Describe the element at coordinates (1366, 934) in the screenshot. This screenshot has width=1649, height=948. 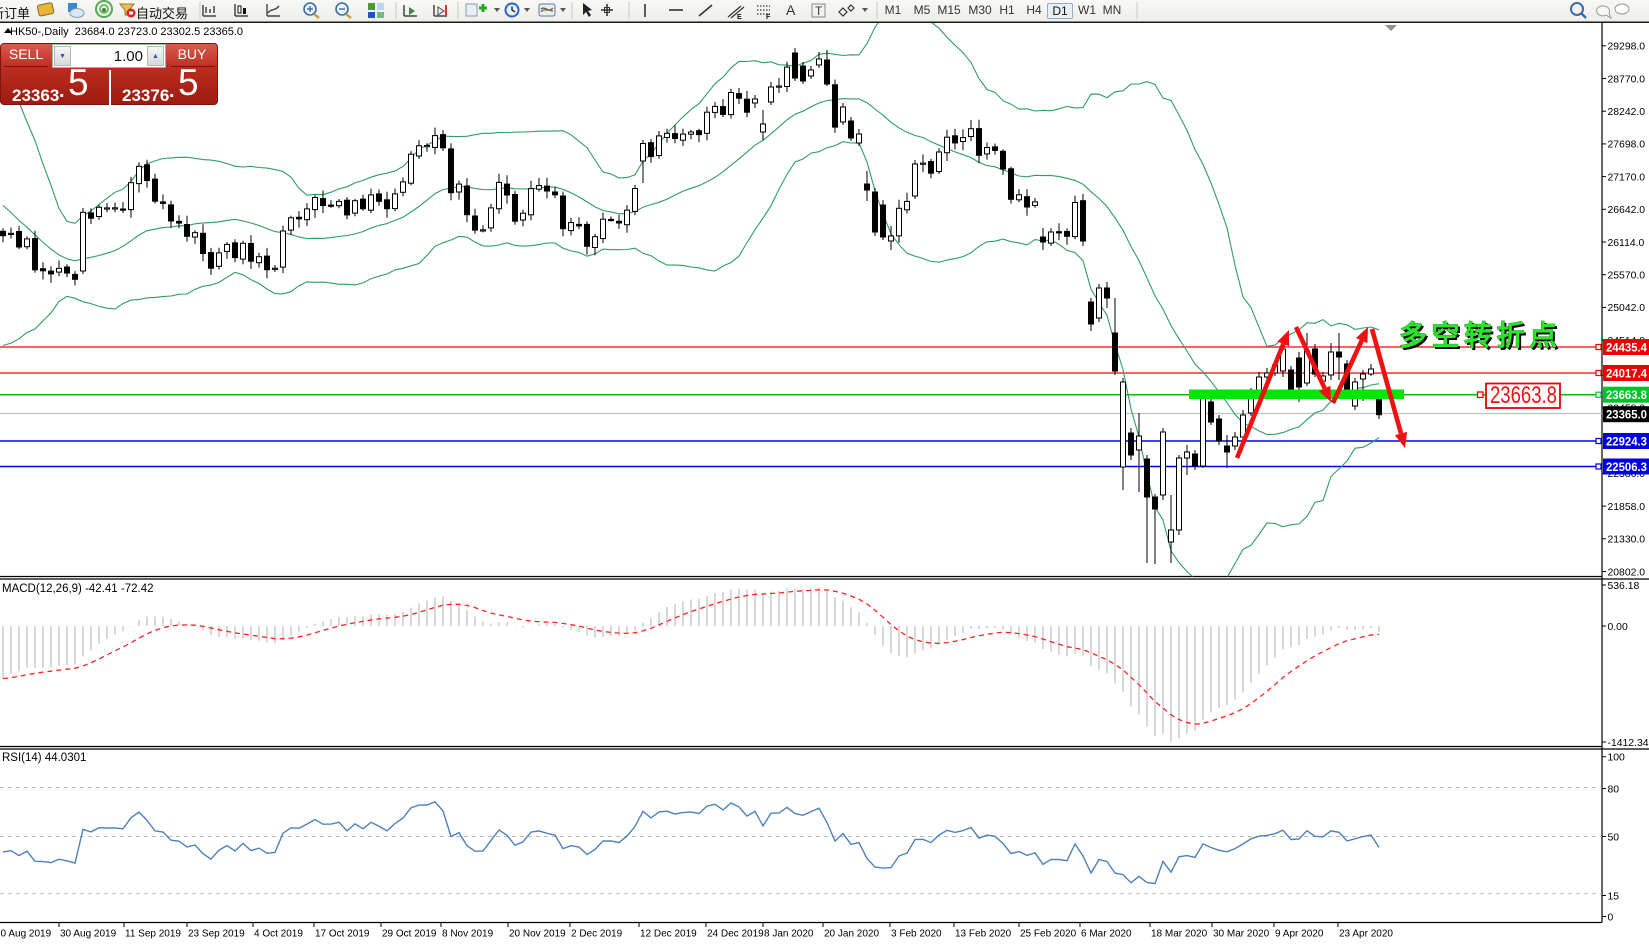
I see `svg-text: 23 Apr 2020` at that location.